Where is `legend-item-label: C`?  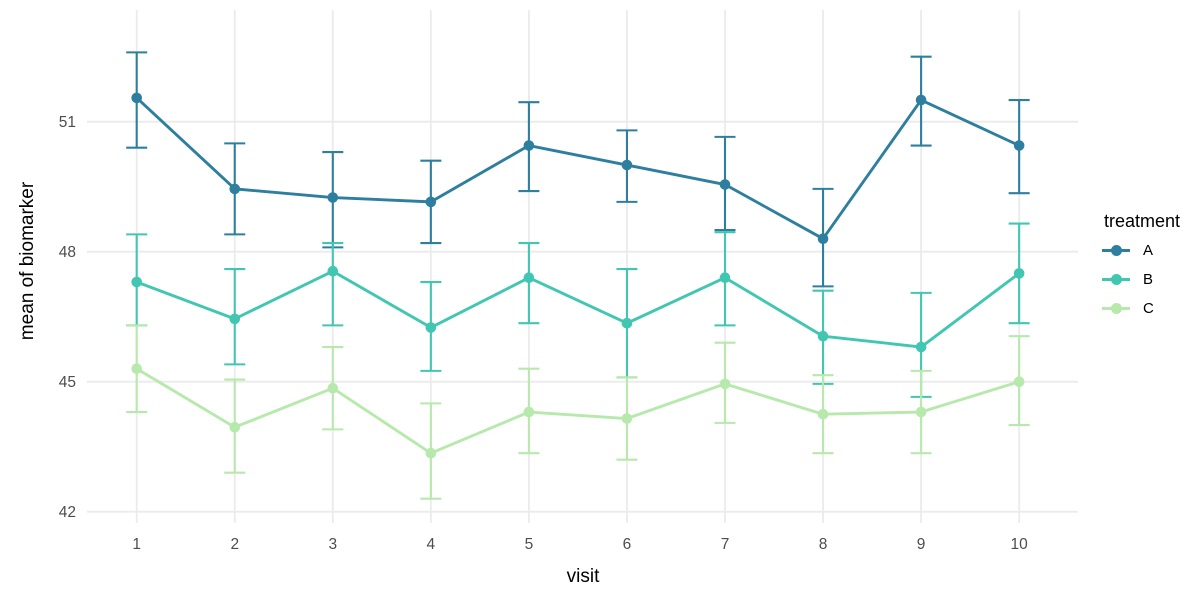
legend-item-label: C is located at coordinates (1148, 308).